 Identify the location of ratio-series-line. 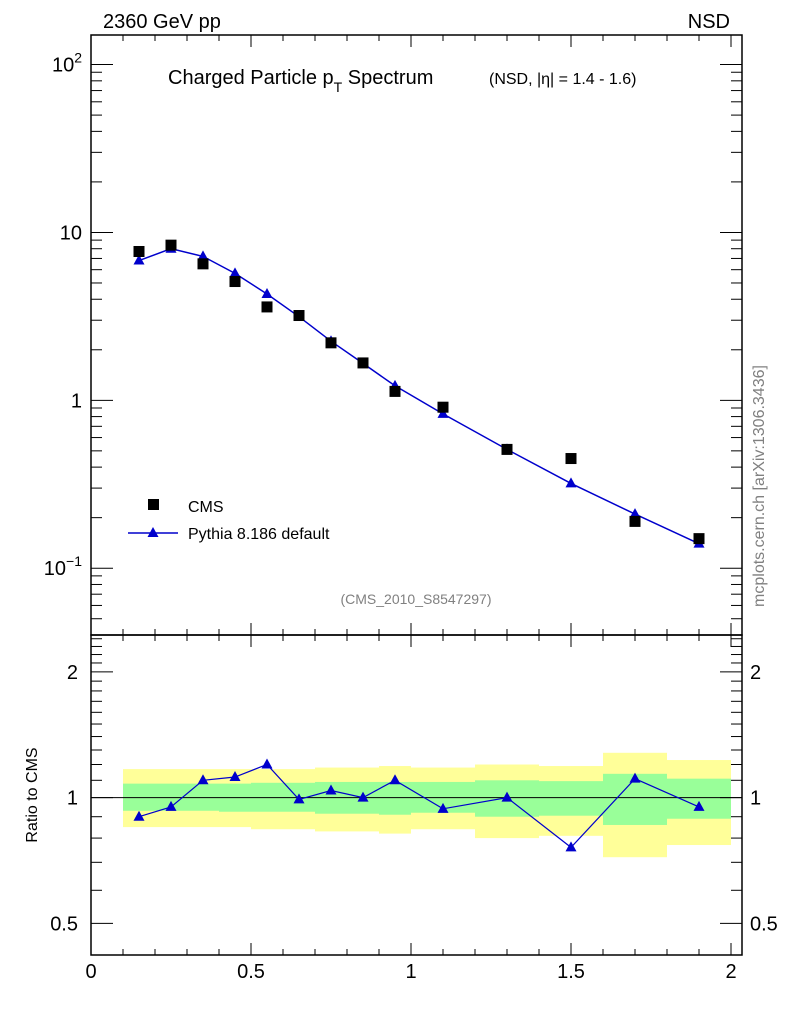
(419, 806).